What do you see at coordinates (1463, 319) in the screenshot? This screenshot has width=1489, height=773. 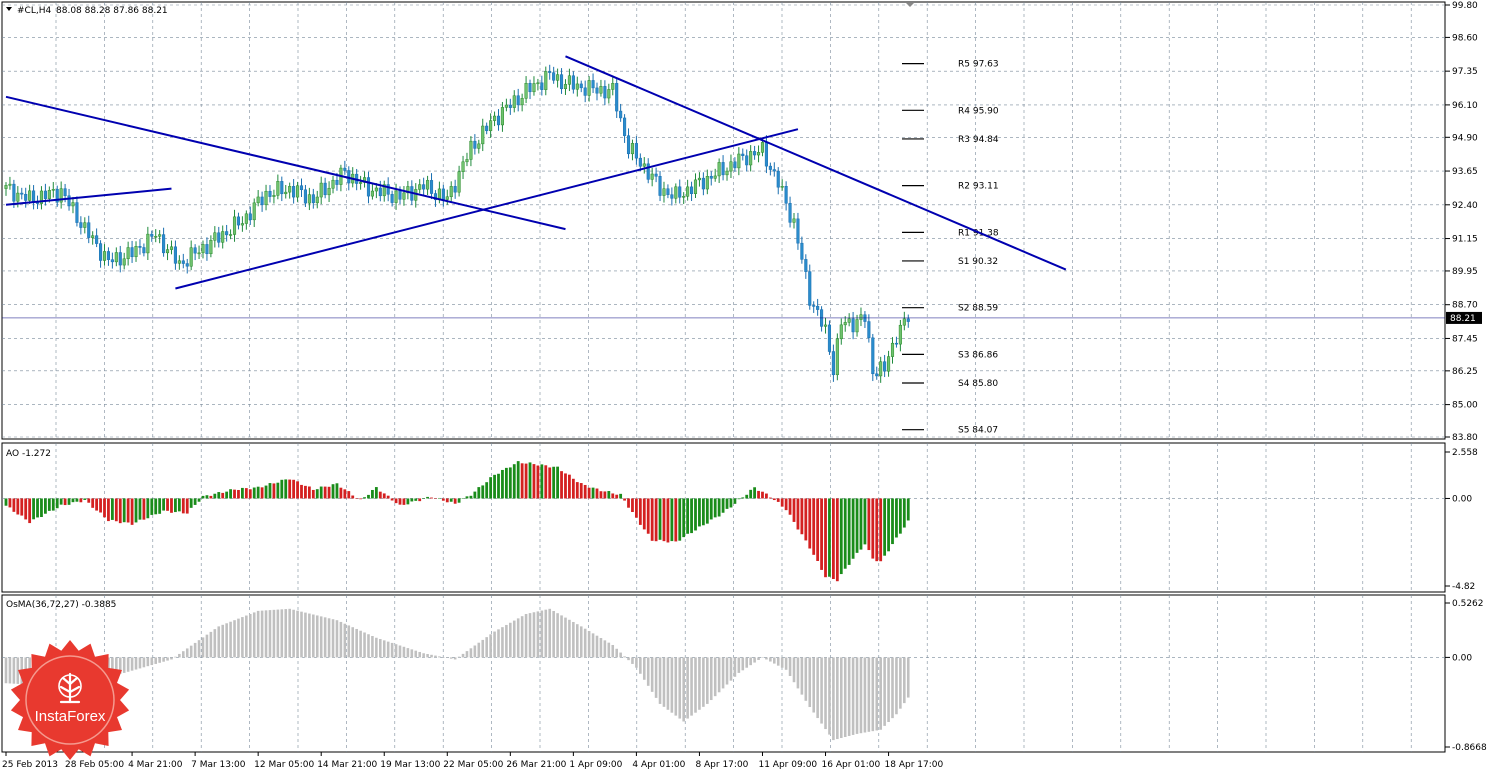 I see `current-price-label: 88.21` at bounding box center [1463, 319].